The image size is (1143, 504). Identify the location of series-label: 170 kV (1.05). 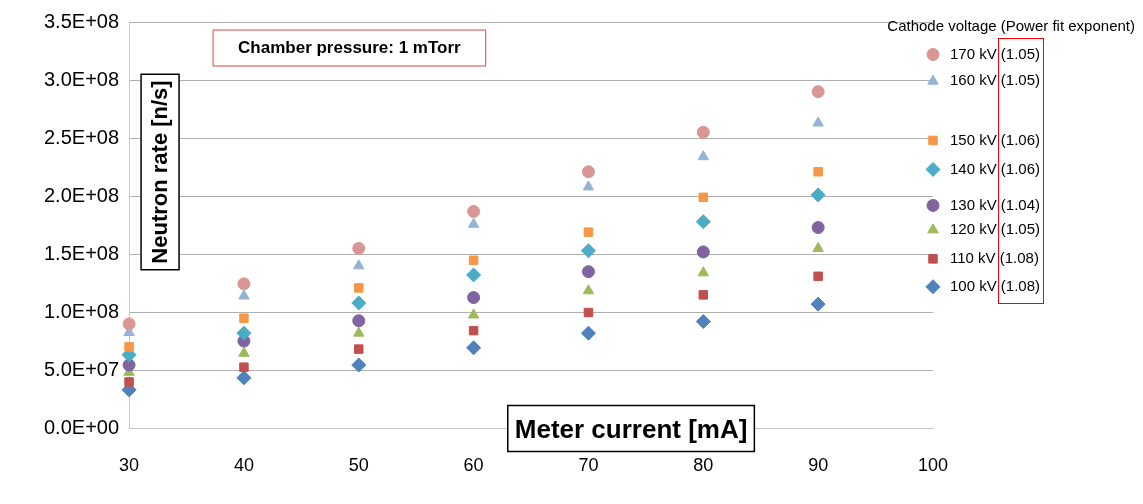
(995, 53).